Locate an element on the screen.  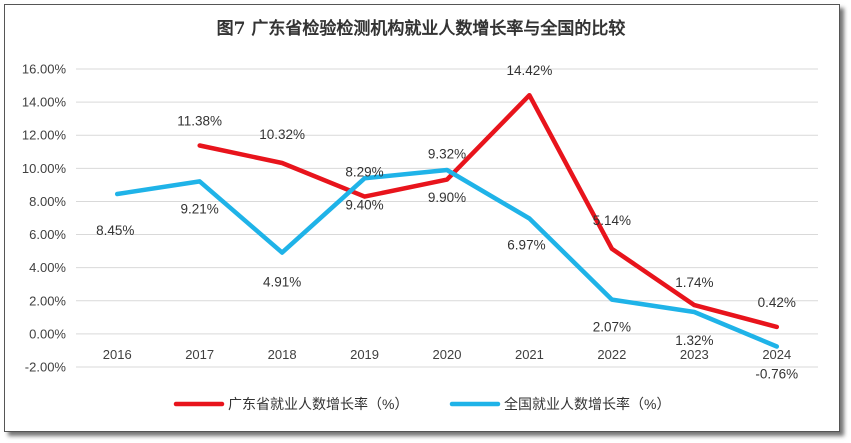
legend: 广东省就业人数增长率（%） 全国就业人数增长率（%） is located at coordinates (421, 404).